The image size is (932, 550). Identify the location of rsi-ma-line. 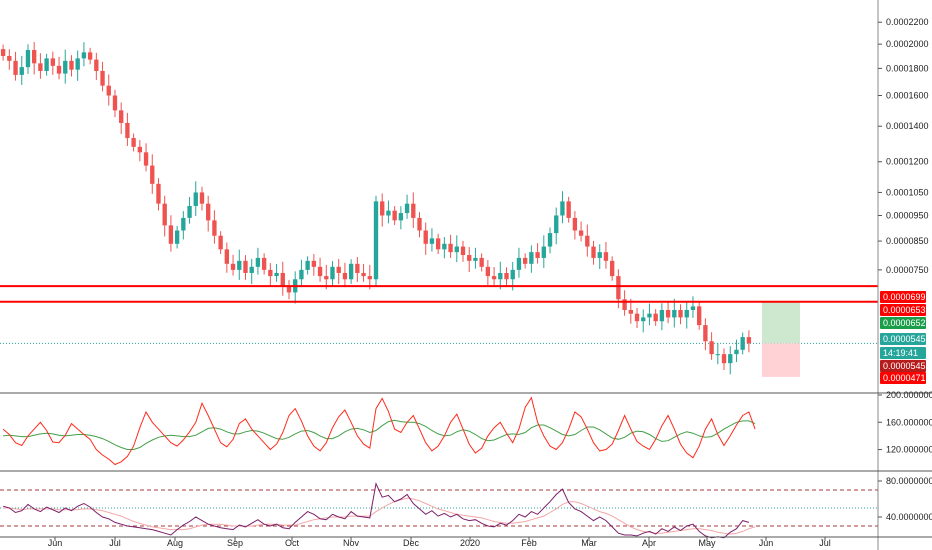
(379, 516).